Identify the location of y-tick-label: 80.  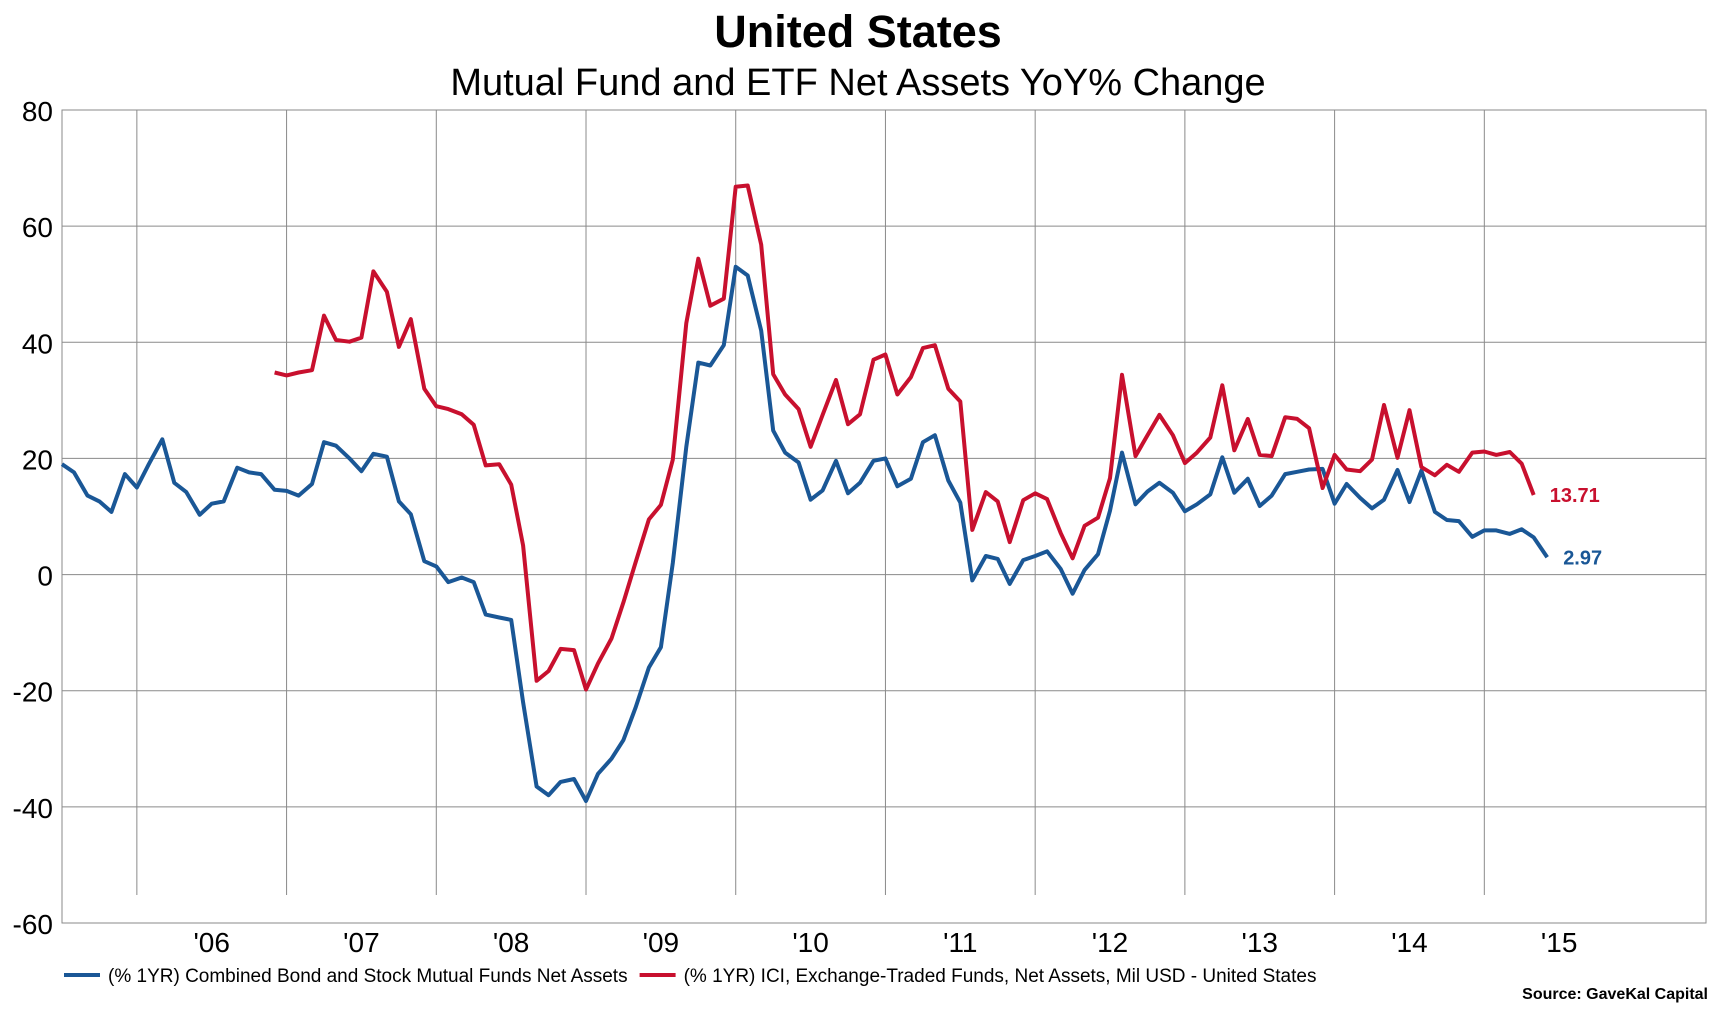
(37, 111).